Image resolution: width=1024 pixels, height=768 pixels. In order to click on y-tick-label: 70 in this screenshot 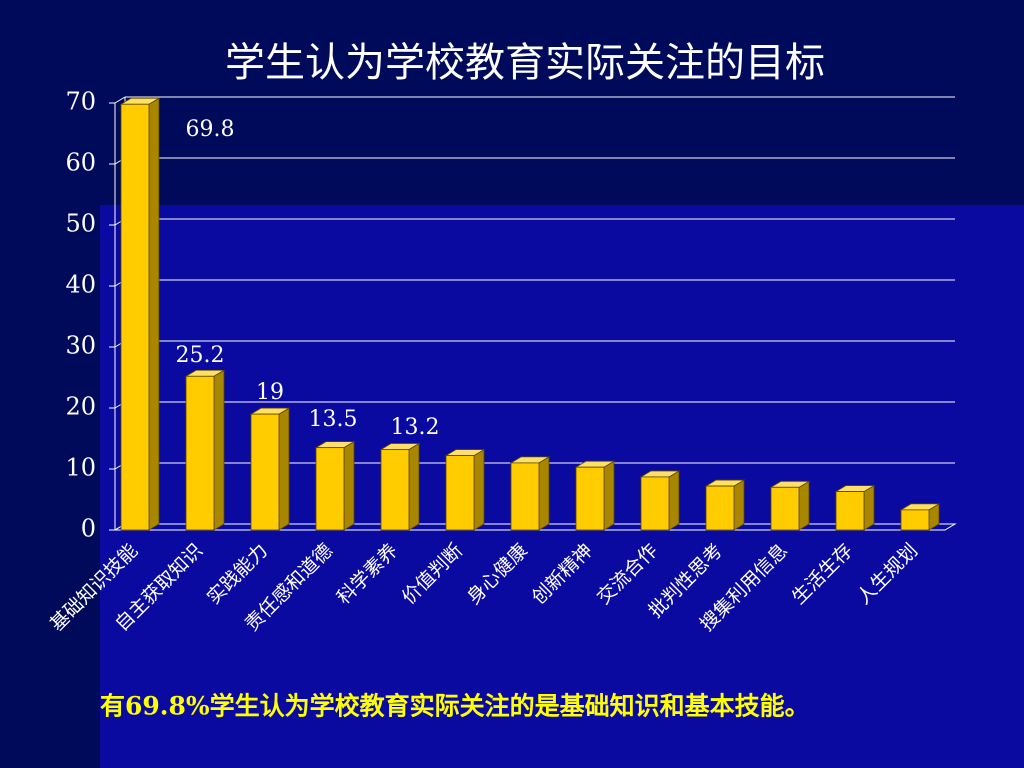, I will do `click(80, 102)`.